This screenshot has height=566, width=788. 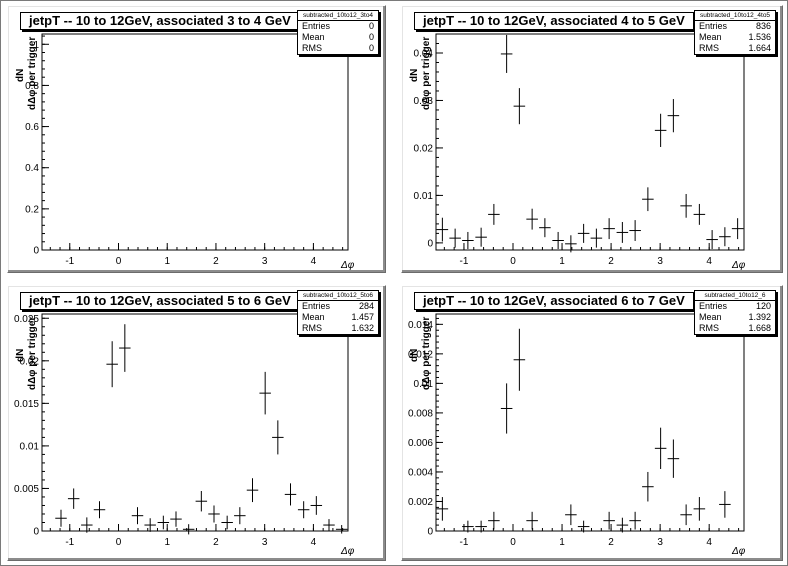 I want to click on y-tick-label: 0.012, so click(x=420, y=354).